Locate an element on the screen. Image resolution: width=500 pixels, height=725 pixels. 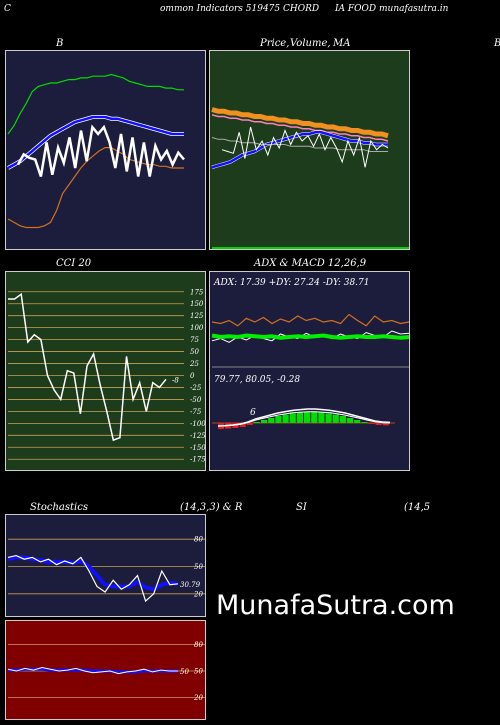
bb-price-line is located at coordinates (100, 150).